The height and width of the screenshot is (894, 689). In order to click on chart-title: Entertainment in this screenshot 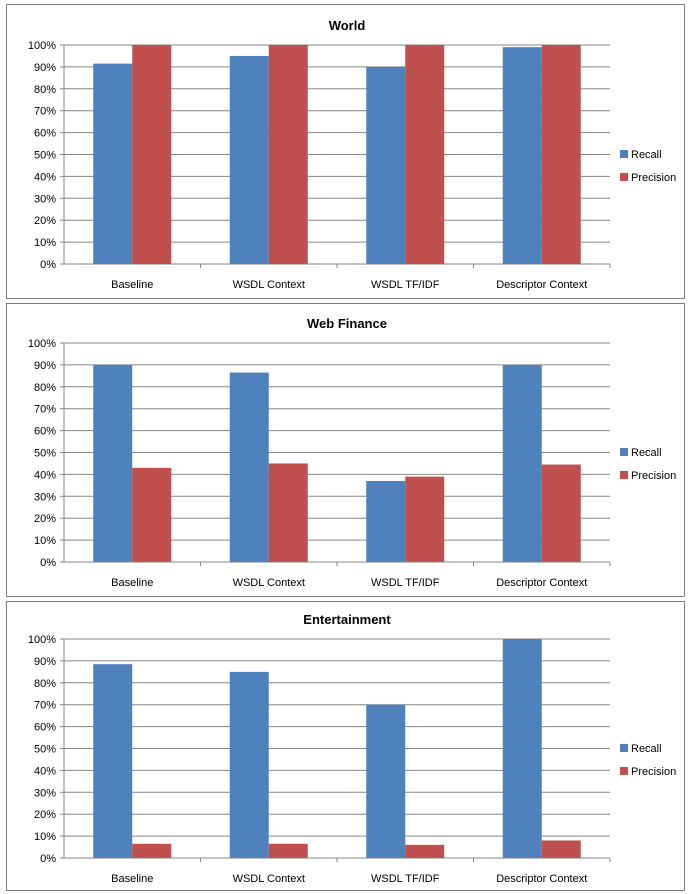, I will do `click(347, 619)`.